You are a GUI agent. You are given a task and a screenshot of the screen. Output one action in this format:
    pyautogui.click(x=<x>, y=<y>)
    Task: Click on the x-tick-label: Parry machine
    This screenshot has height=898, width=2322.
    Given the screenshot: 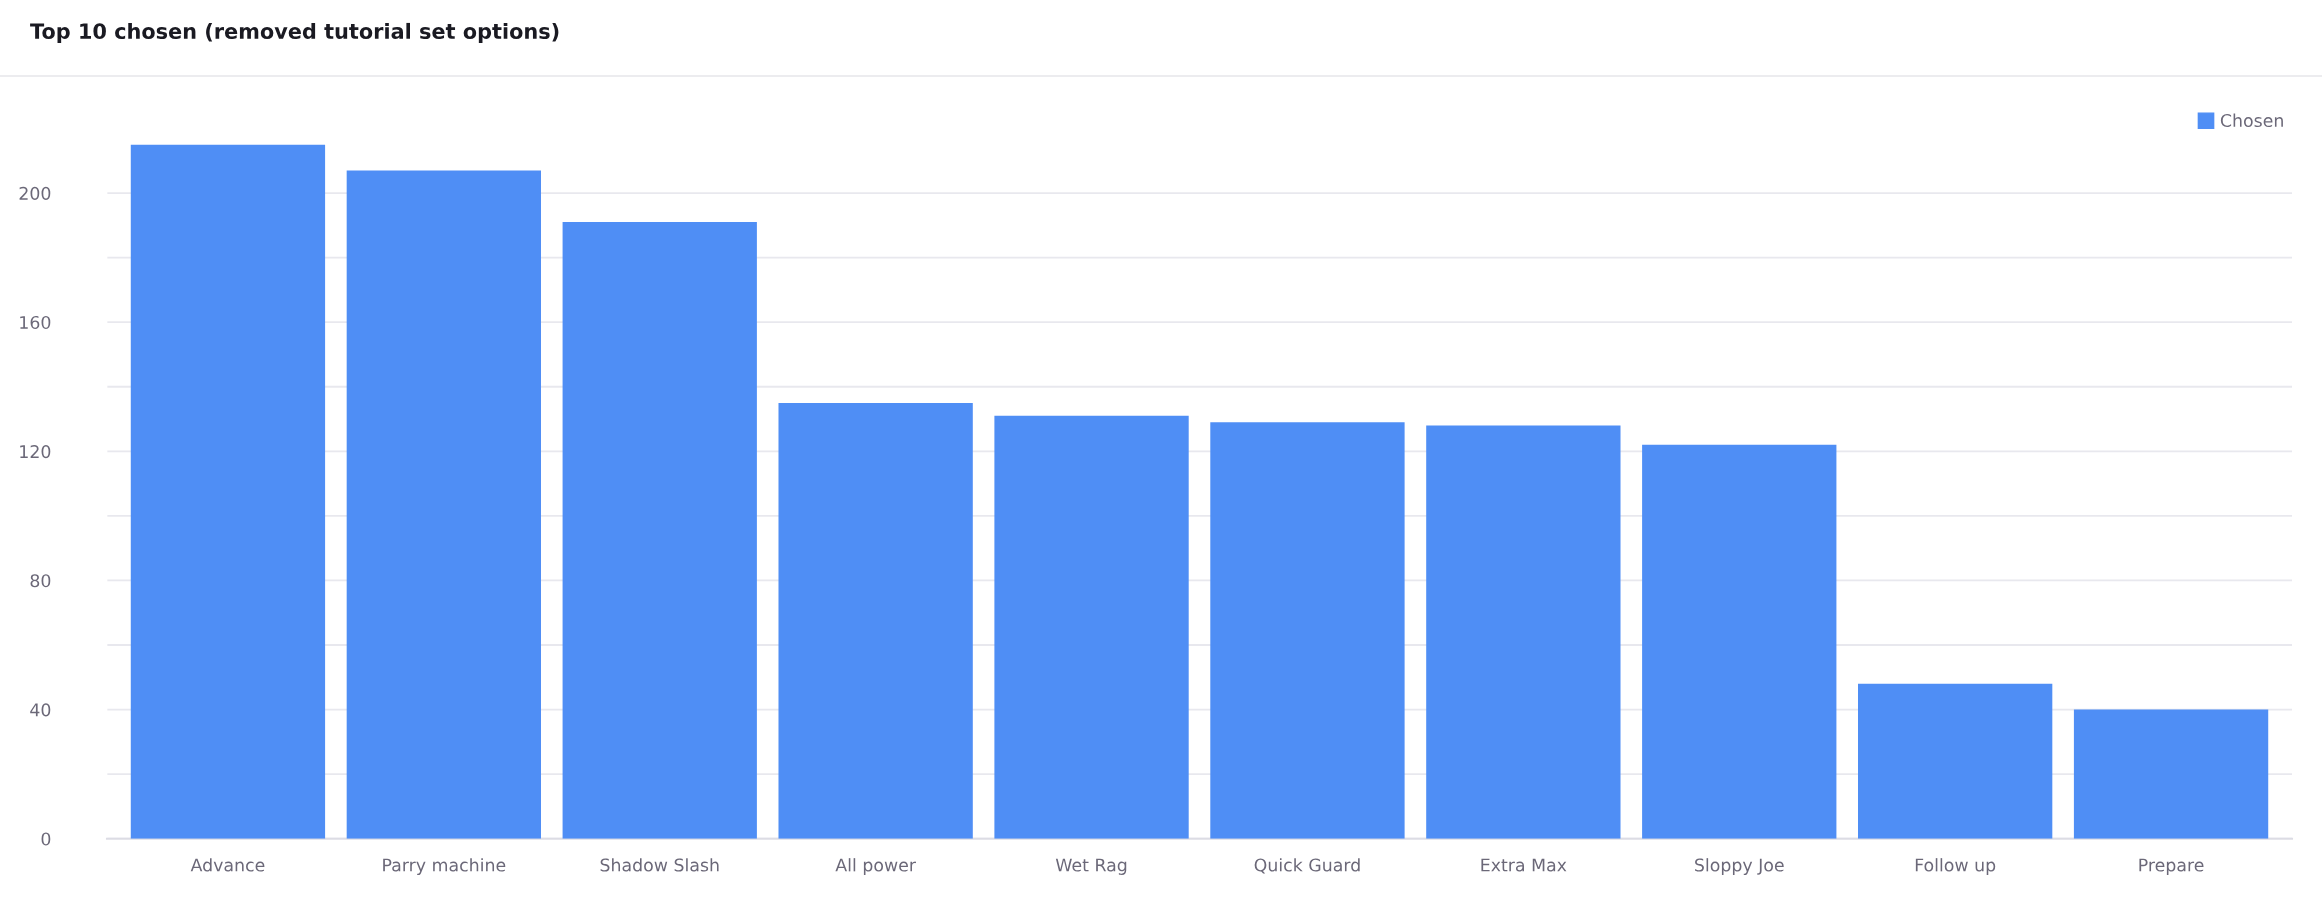 What is the action you would take?
    pyautogui.click(x=444, y=866)
    